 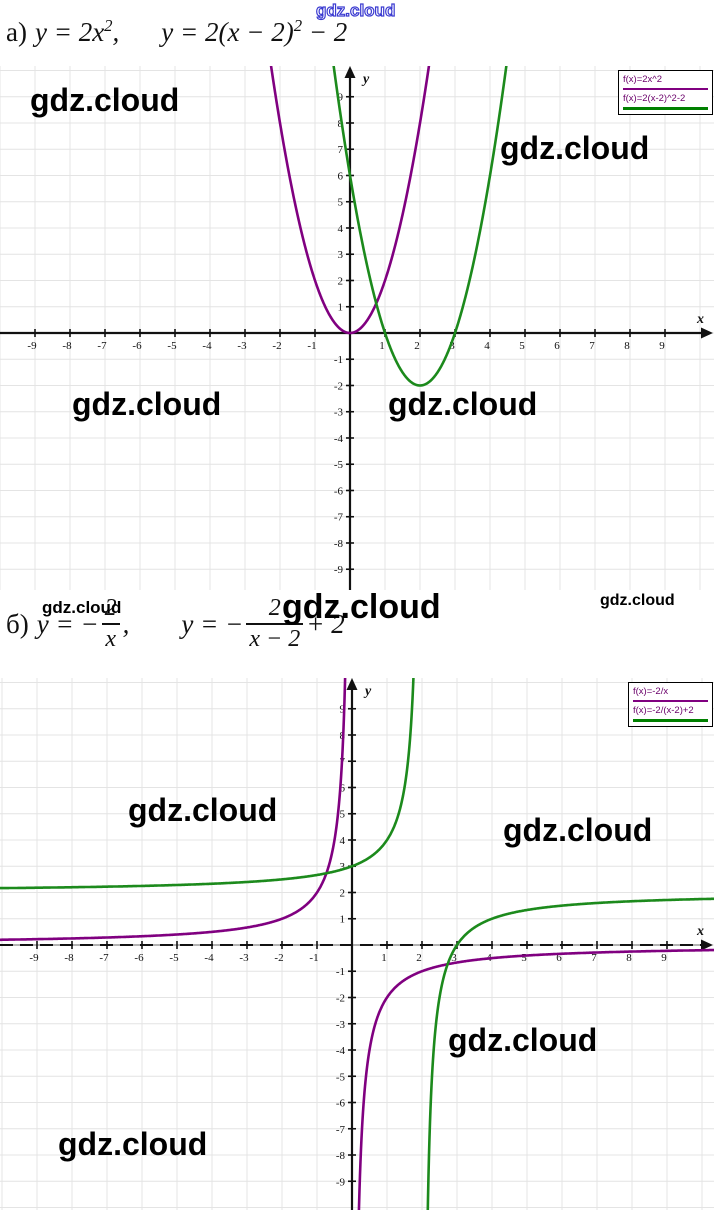 I want to click on legend-b: f(x)=-2/x f(x)=-2/(x-2)+2, so click(x=670, y=704).